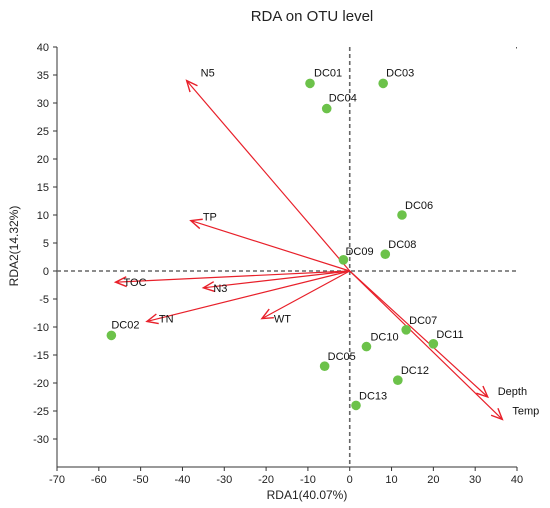 The width and height of the screenshot is (550, 508). Describe the element at coordinates (43, 48) in the screenshot. I see `y-tick-label: 40` at that location.